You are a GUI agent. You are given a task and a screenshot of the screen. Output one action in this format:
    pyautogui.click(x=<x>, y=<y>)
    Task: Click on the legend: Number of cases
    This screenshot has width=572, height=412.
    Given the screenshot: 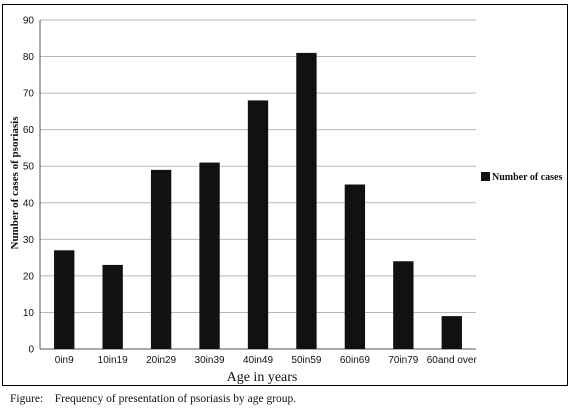 What is the action you would take?
    pyautogui.click(x=521, y=177)
    